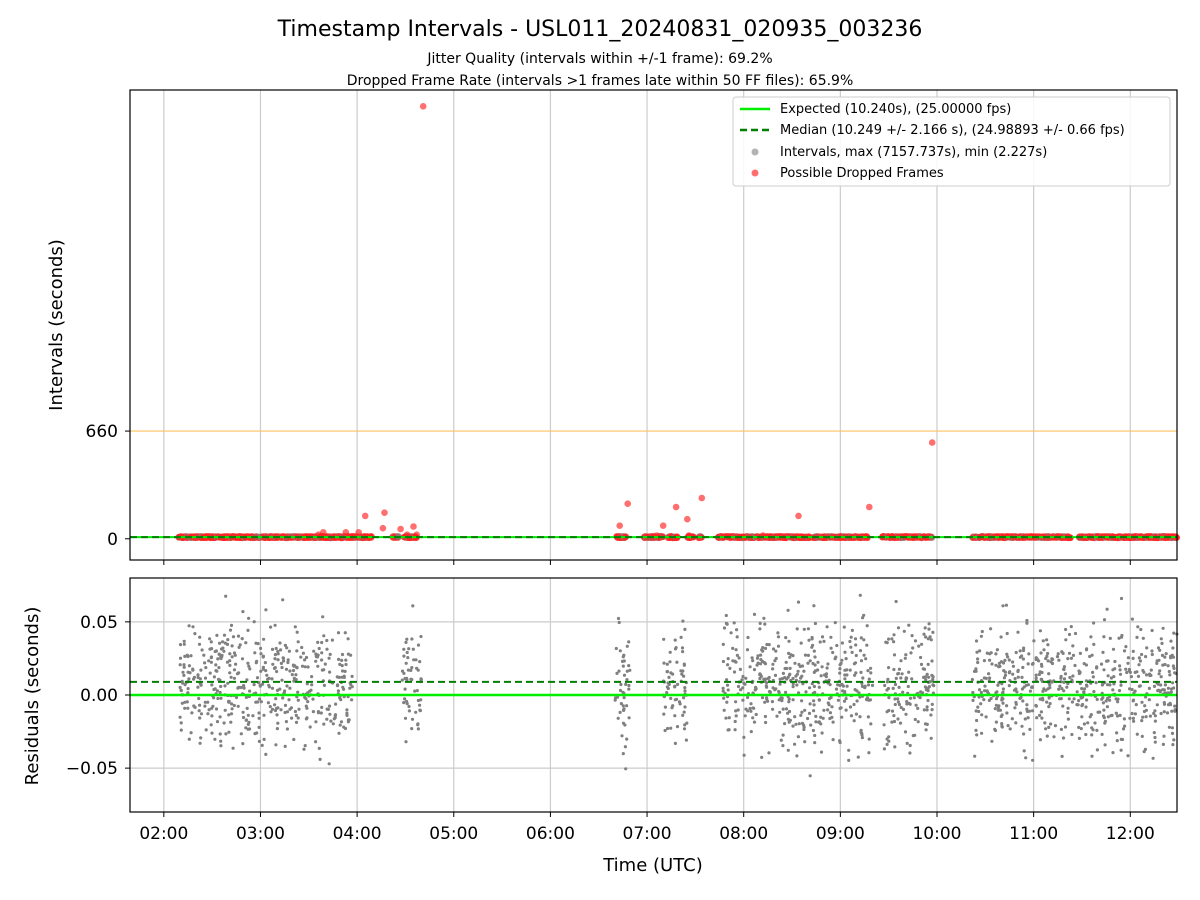 The width and height of the screenshot is (1200, 900). I want to click on legend-dropped-marker, so click(755, 173).